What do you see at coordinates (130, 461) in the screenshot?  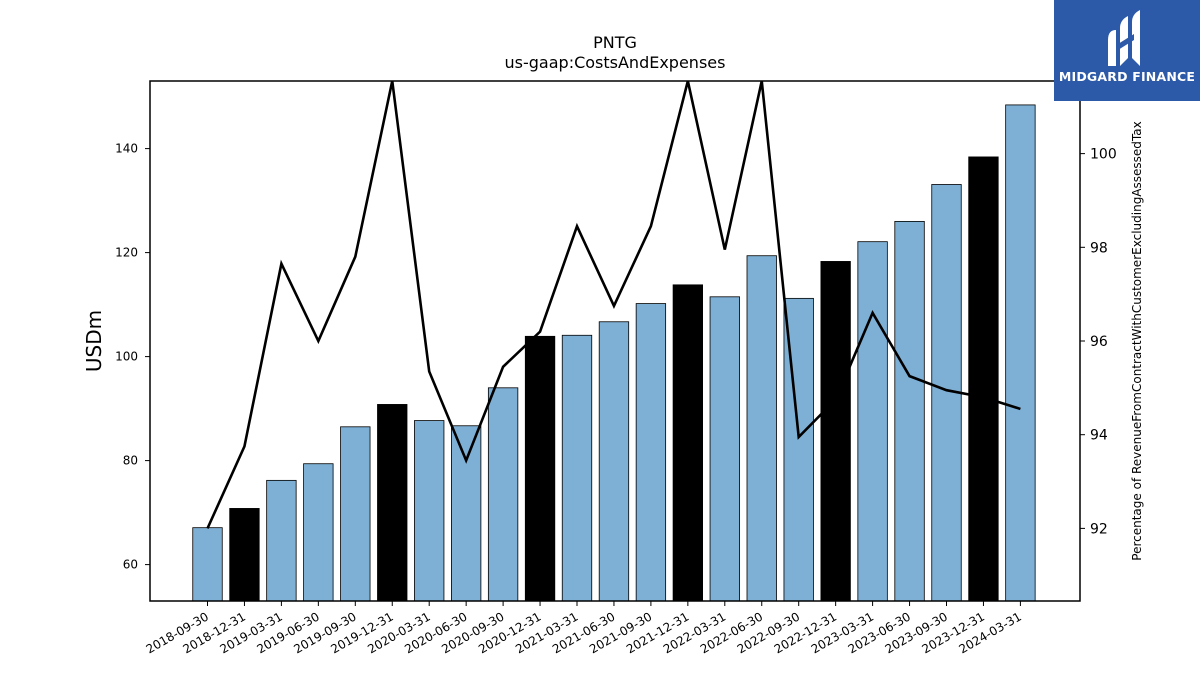 I see `y-tick-label: 80` at bounding box center [130, 461].